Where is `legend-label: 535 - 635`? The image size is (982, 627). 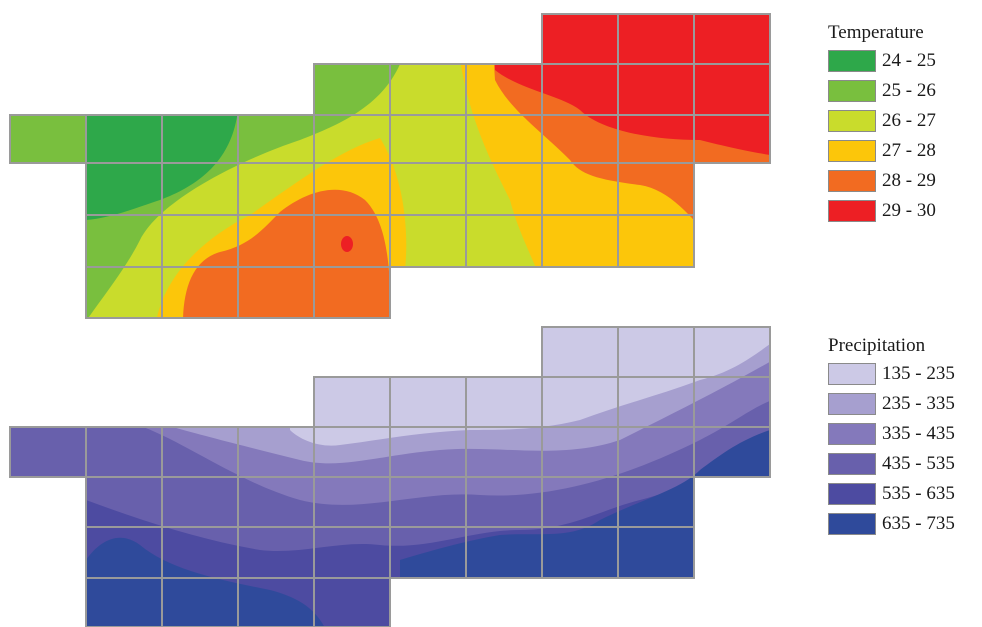 legend-label: 535 - 635 is located at coordinates (918, 493).